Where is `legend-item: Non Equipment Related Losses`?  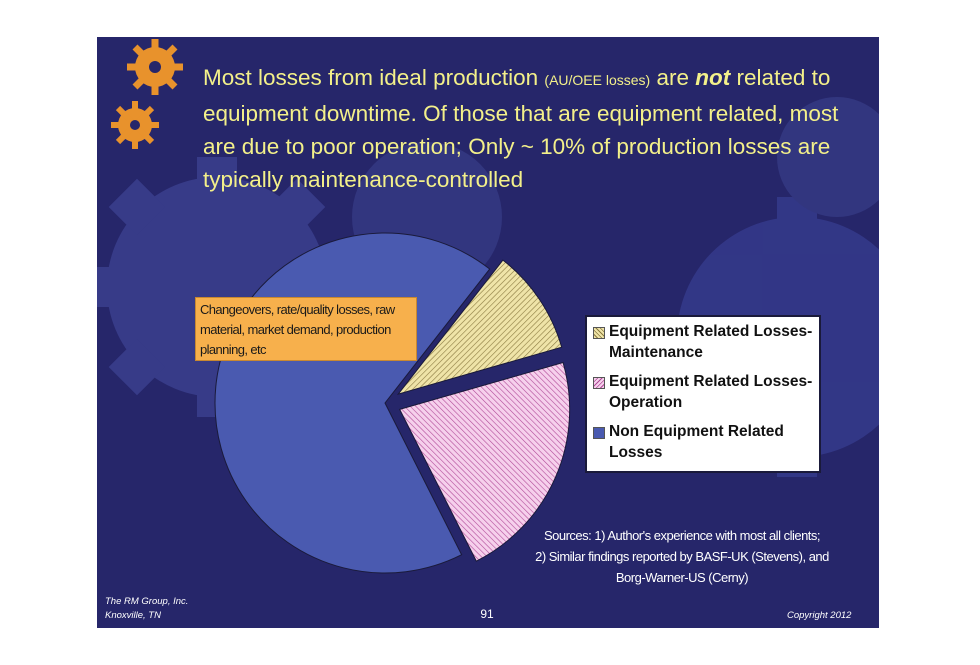 legend-item: Non Equipment Related Losses is located at coordinates (703, 442).